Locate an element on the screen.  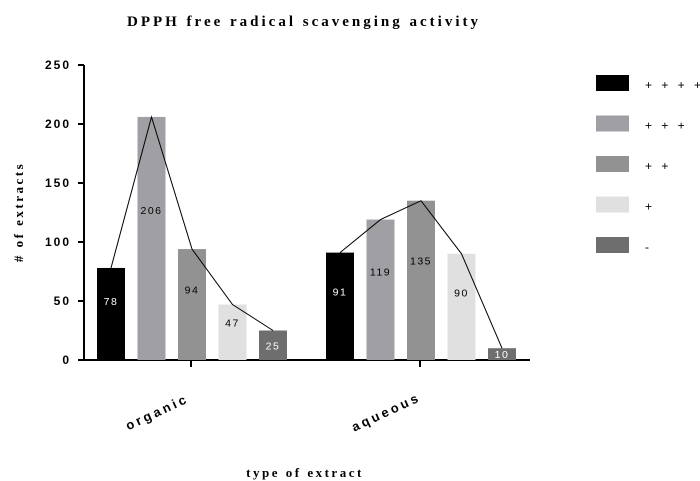
x-tick-label: organic is located at coordinates (157, 412).